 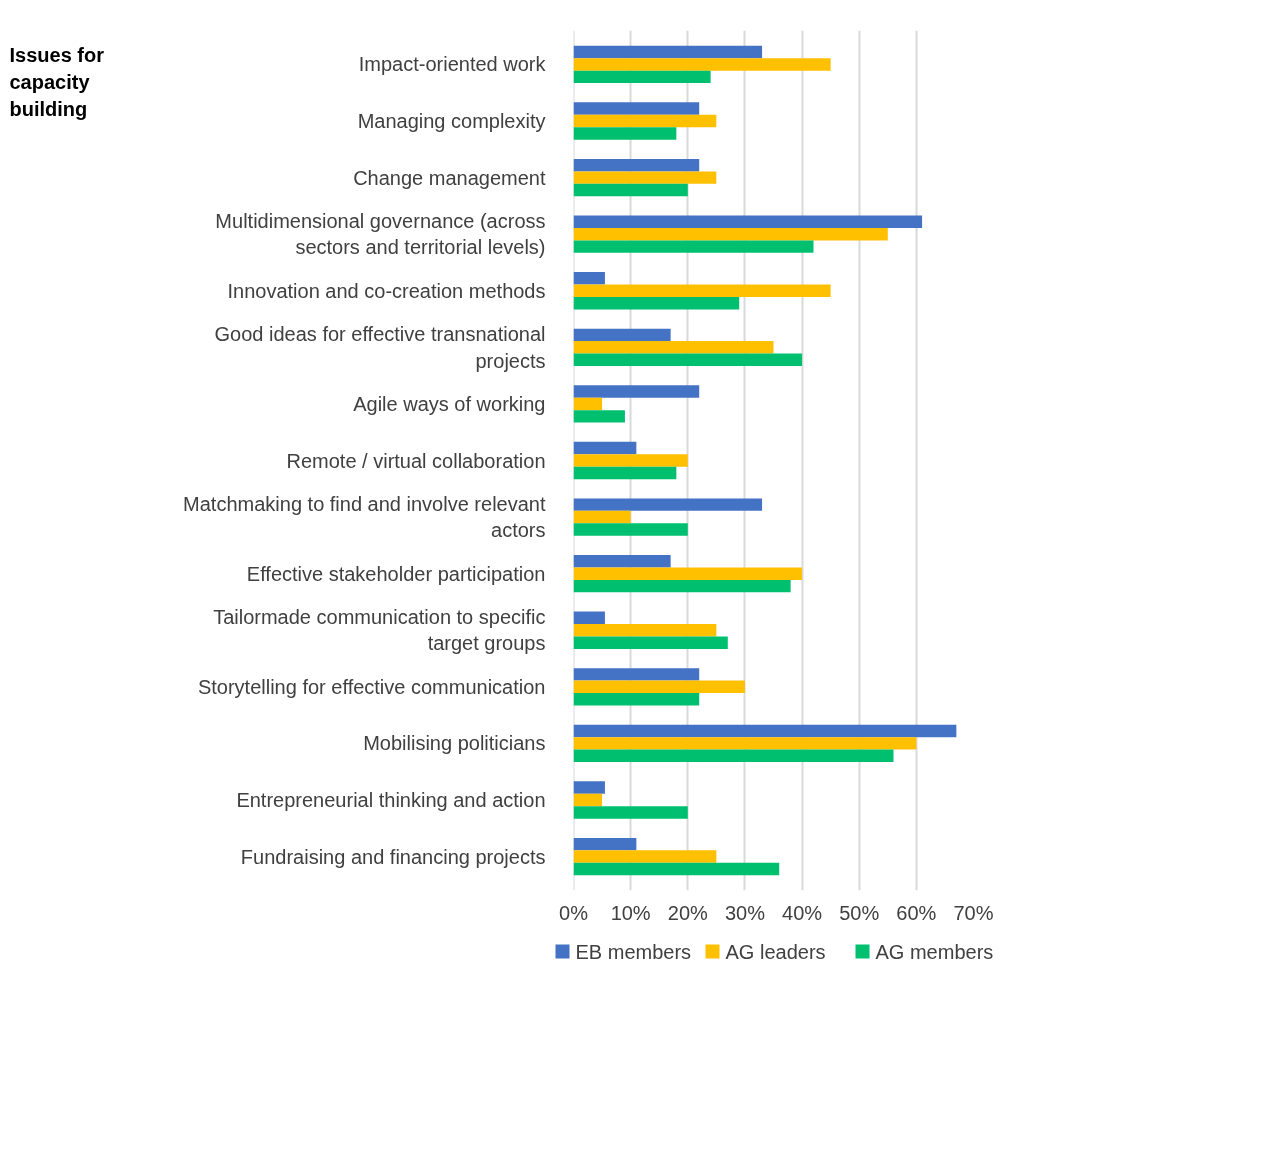 I want to click on y-tick-label: Mobilising politicians, so click(x=454, y=743).